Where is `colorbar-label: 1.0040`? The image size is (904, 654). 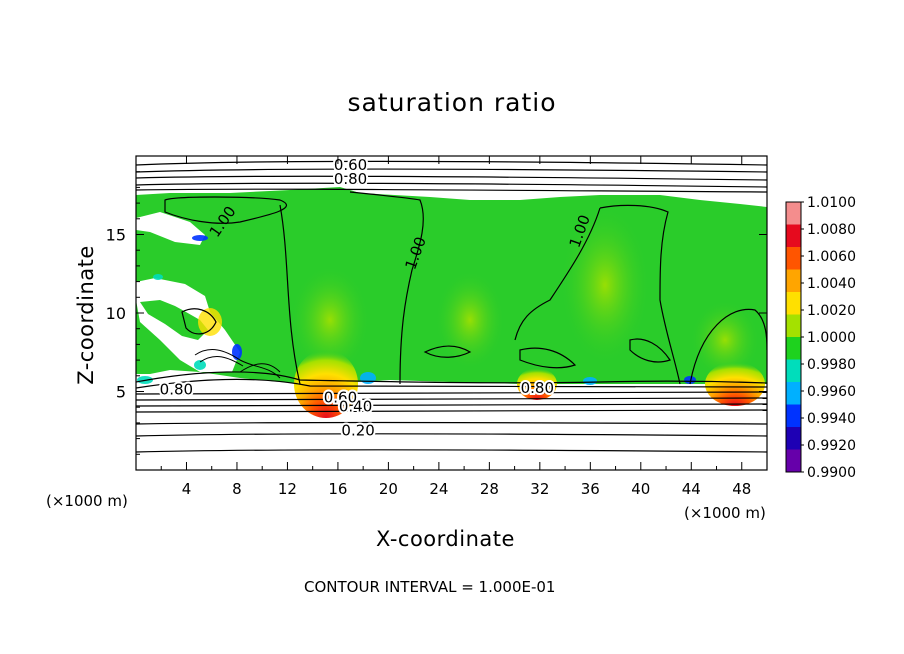 colorbar-label: 1.0040 is located at coordinates (831, 284).